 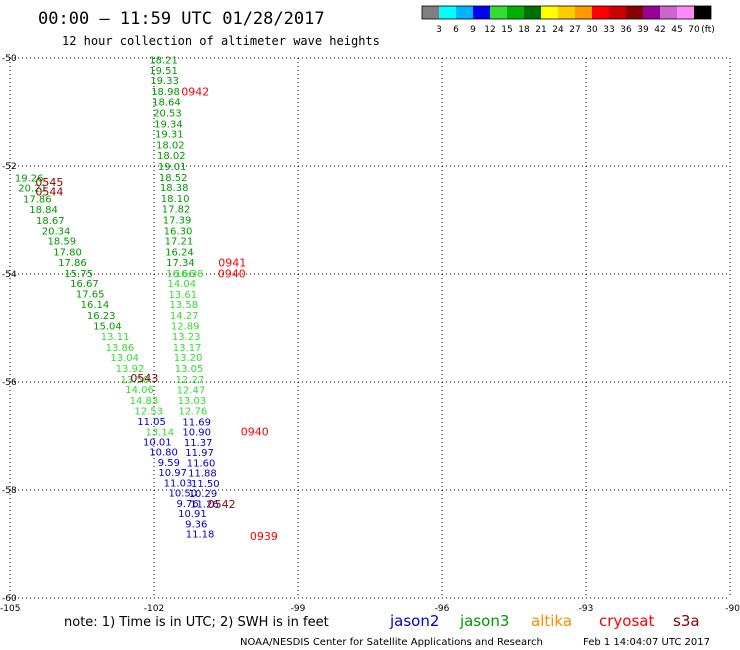 I want to click on swh-value-label: 10.80, so click(x=163, y=453).